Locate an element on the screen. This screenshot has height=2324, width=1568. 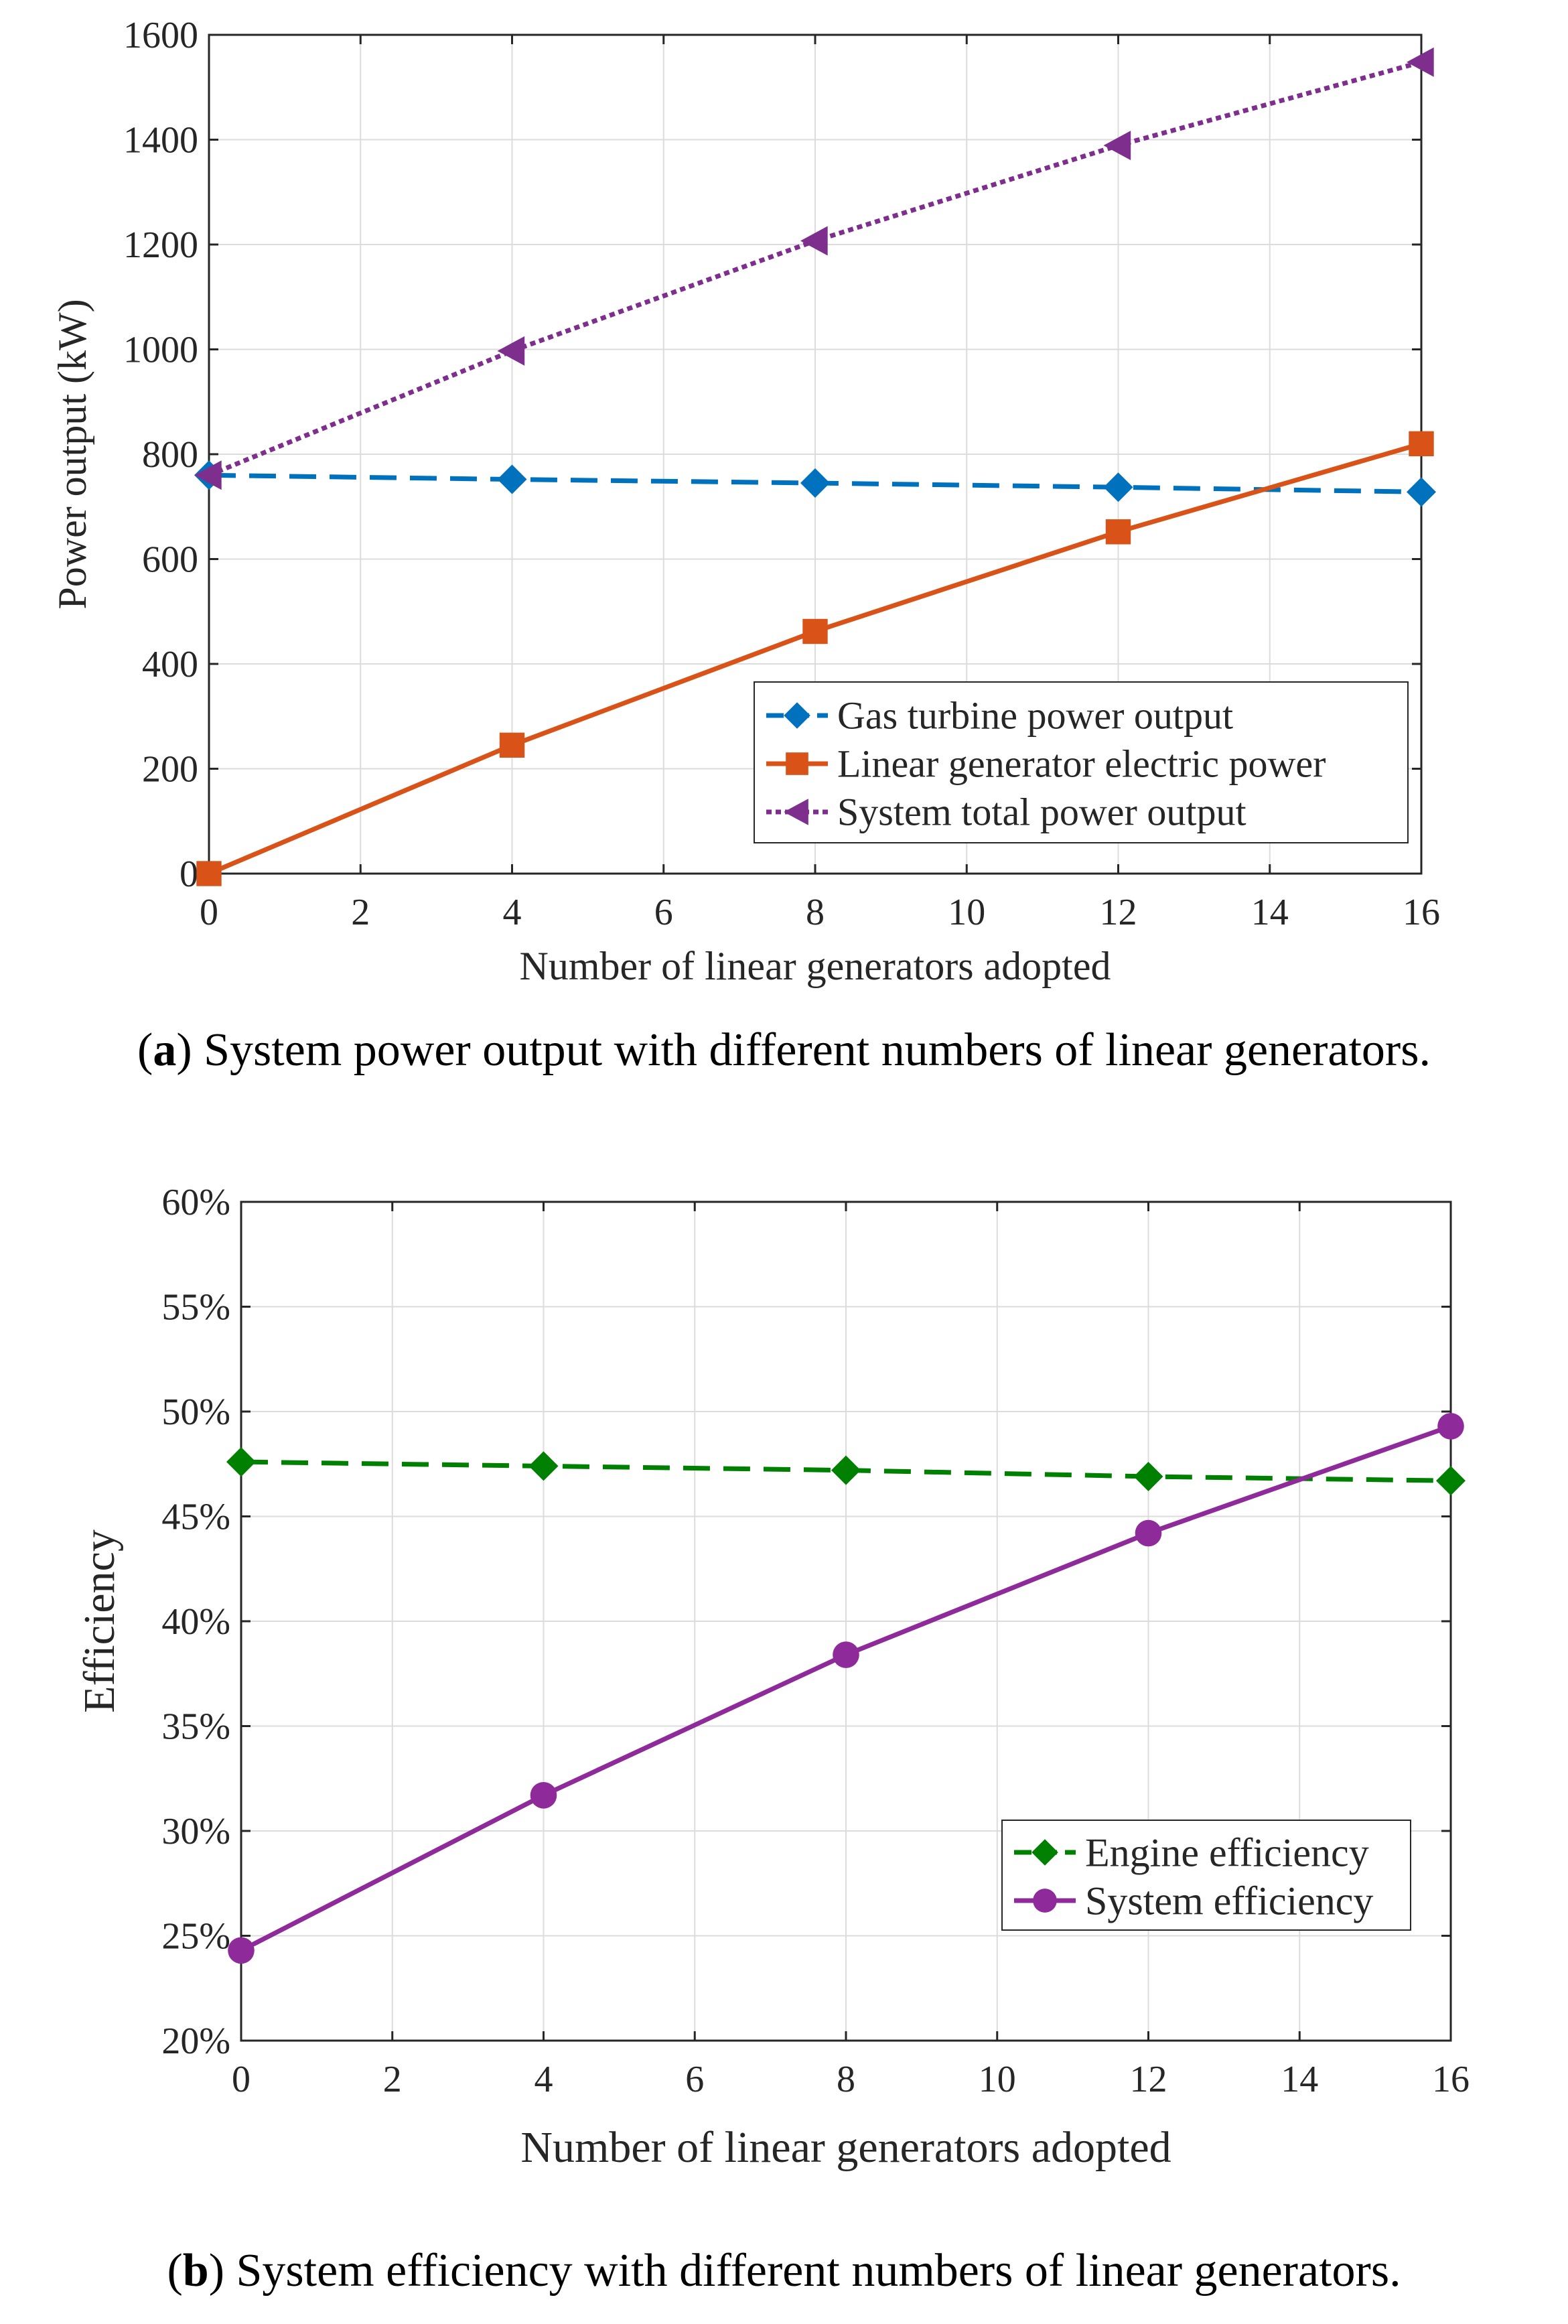
y-tick-label: 35% is located at coordinates (195, 1727).